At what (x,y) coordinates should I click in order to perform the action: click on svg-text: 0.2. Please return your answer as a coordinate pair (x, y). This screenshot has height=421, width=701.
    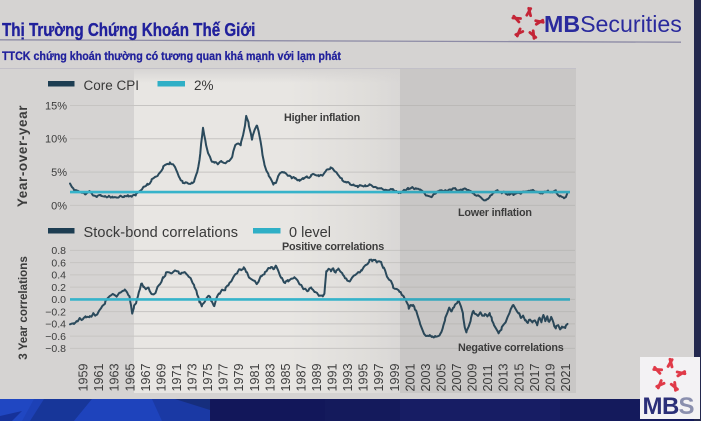
    Looking at the image, I should click on (58, 288).